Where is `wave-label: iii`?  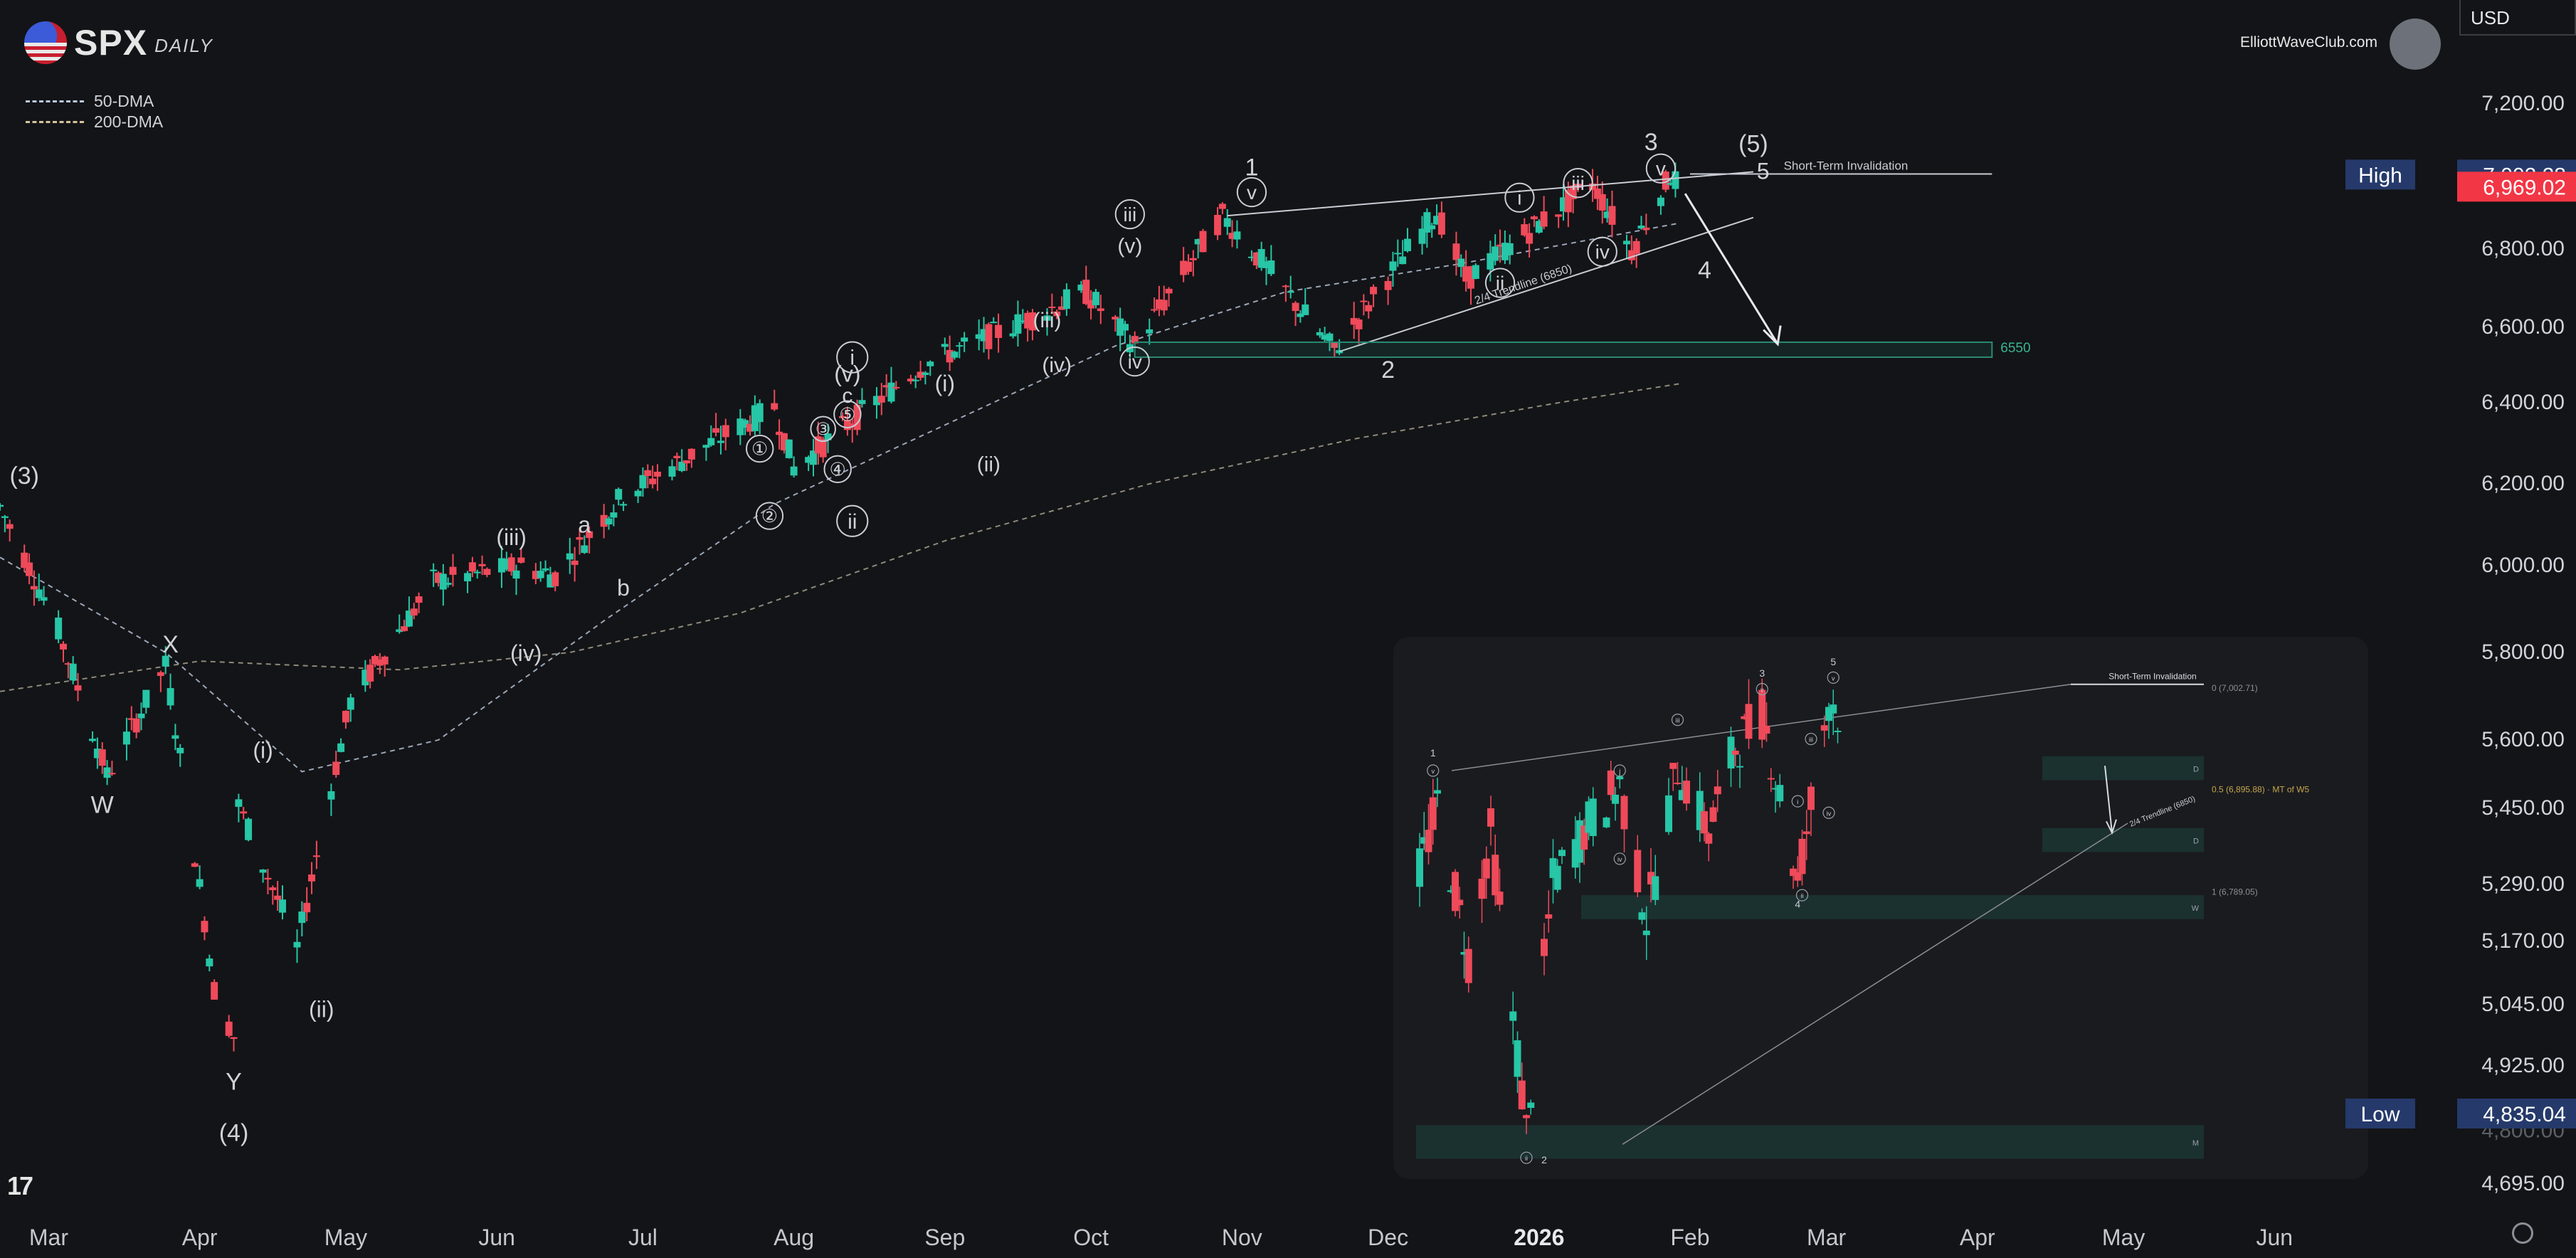
wave-label: iii is located at coordinates (1578, 183).